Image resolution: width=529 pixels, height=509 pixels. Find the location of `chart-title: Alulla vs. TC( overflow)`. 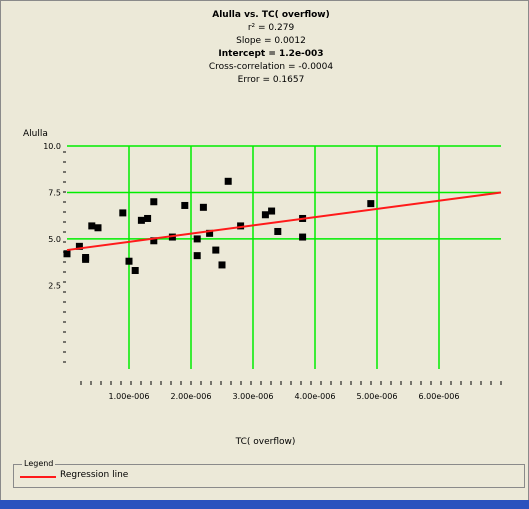

chart-title: Alulla vs. TC( overflow) is located at coordinates (271, 15).